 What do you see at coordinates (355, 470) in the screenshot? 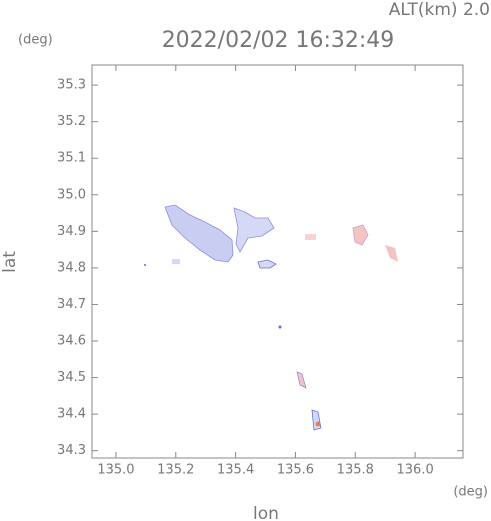
I see `x-tick-label: 135.8` at bounding box center [355, 470].